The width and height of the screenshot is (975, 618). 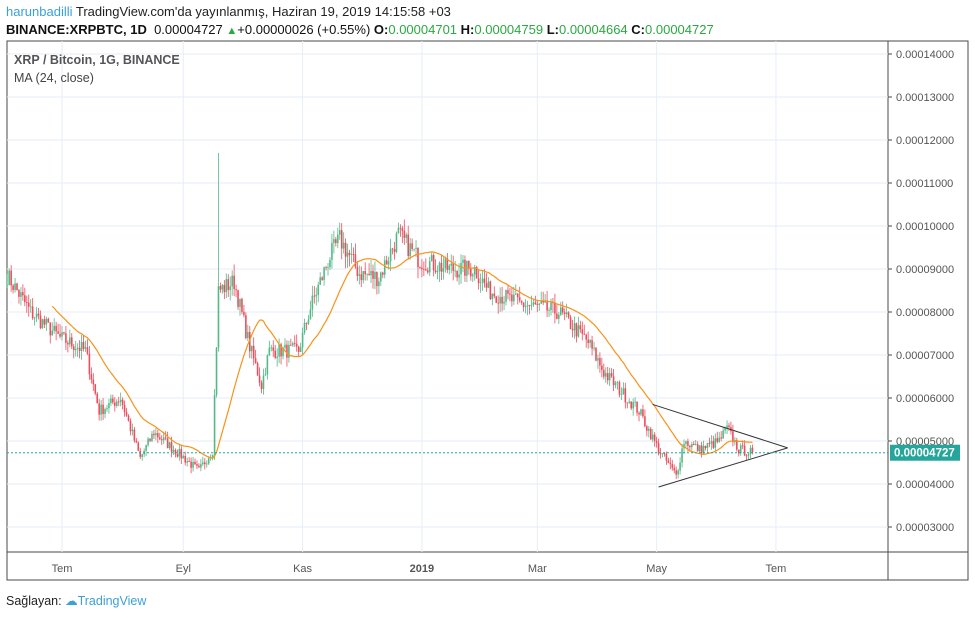 What do you see at coordinates (925, 141) in the screenshot?
I see `y-tick-label: 0.00012000` at bounding box center [925, 141].